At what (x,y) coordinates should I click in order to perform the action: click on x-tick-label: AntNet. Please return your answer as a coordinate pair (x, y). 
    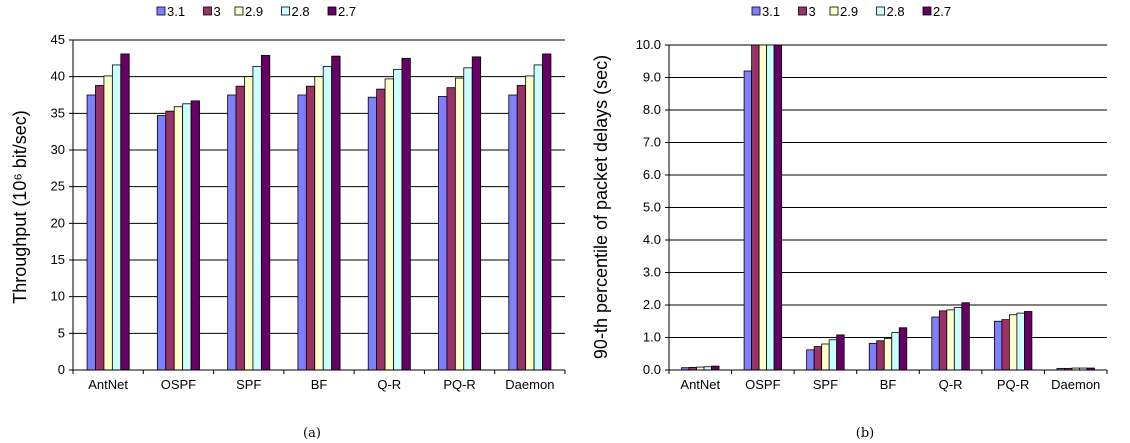
    Looking at the image, I should click on (700, 384).